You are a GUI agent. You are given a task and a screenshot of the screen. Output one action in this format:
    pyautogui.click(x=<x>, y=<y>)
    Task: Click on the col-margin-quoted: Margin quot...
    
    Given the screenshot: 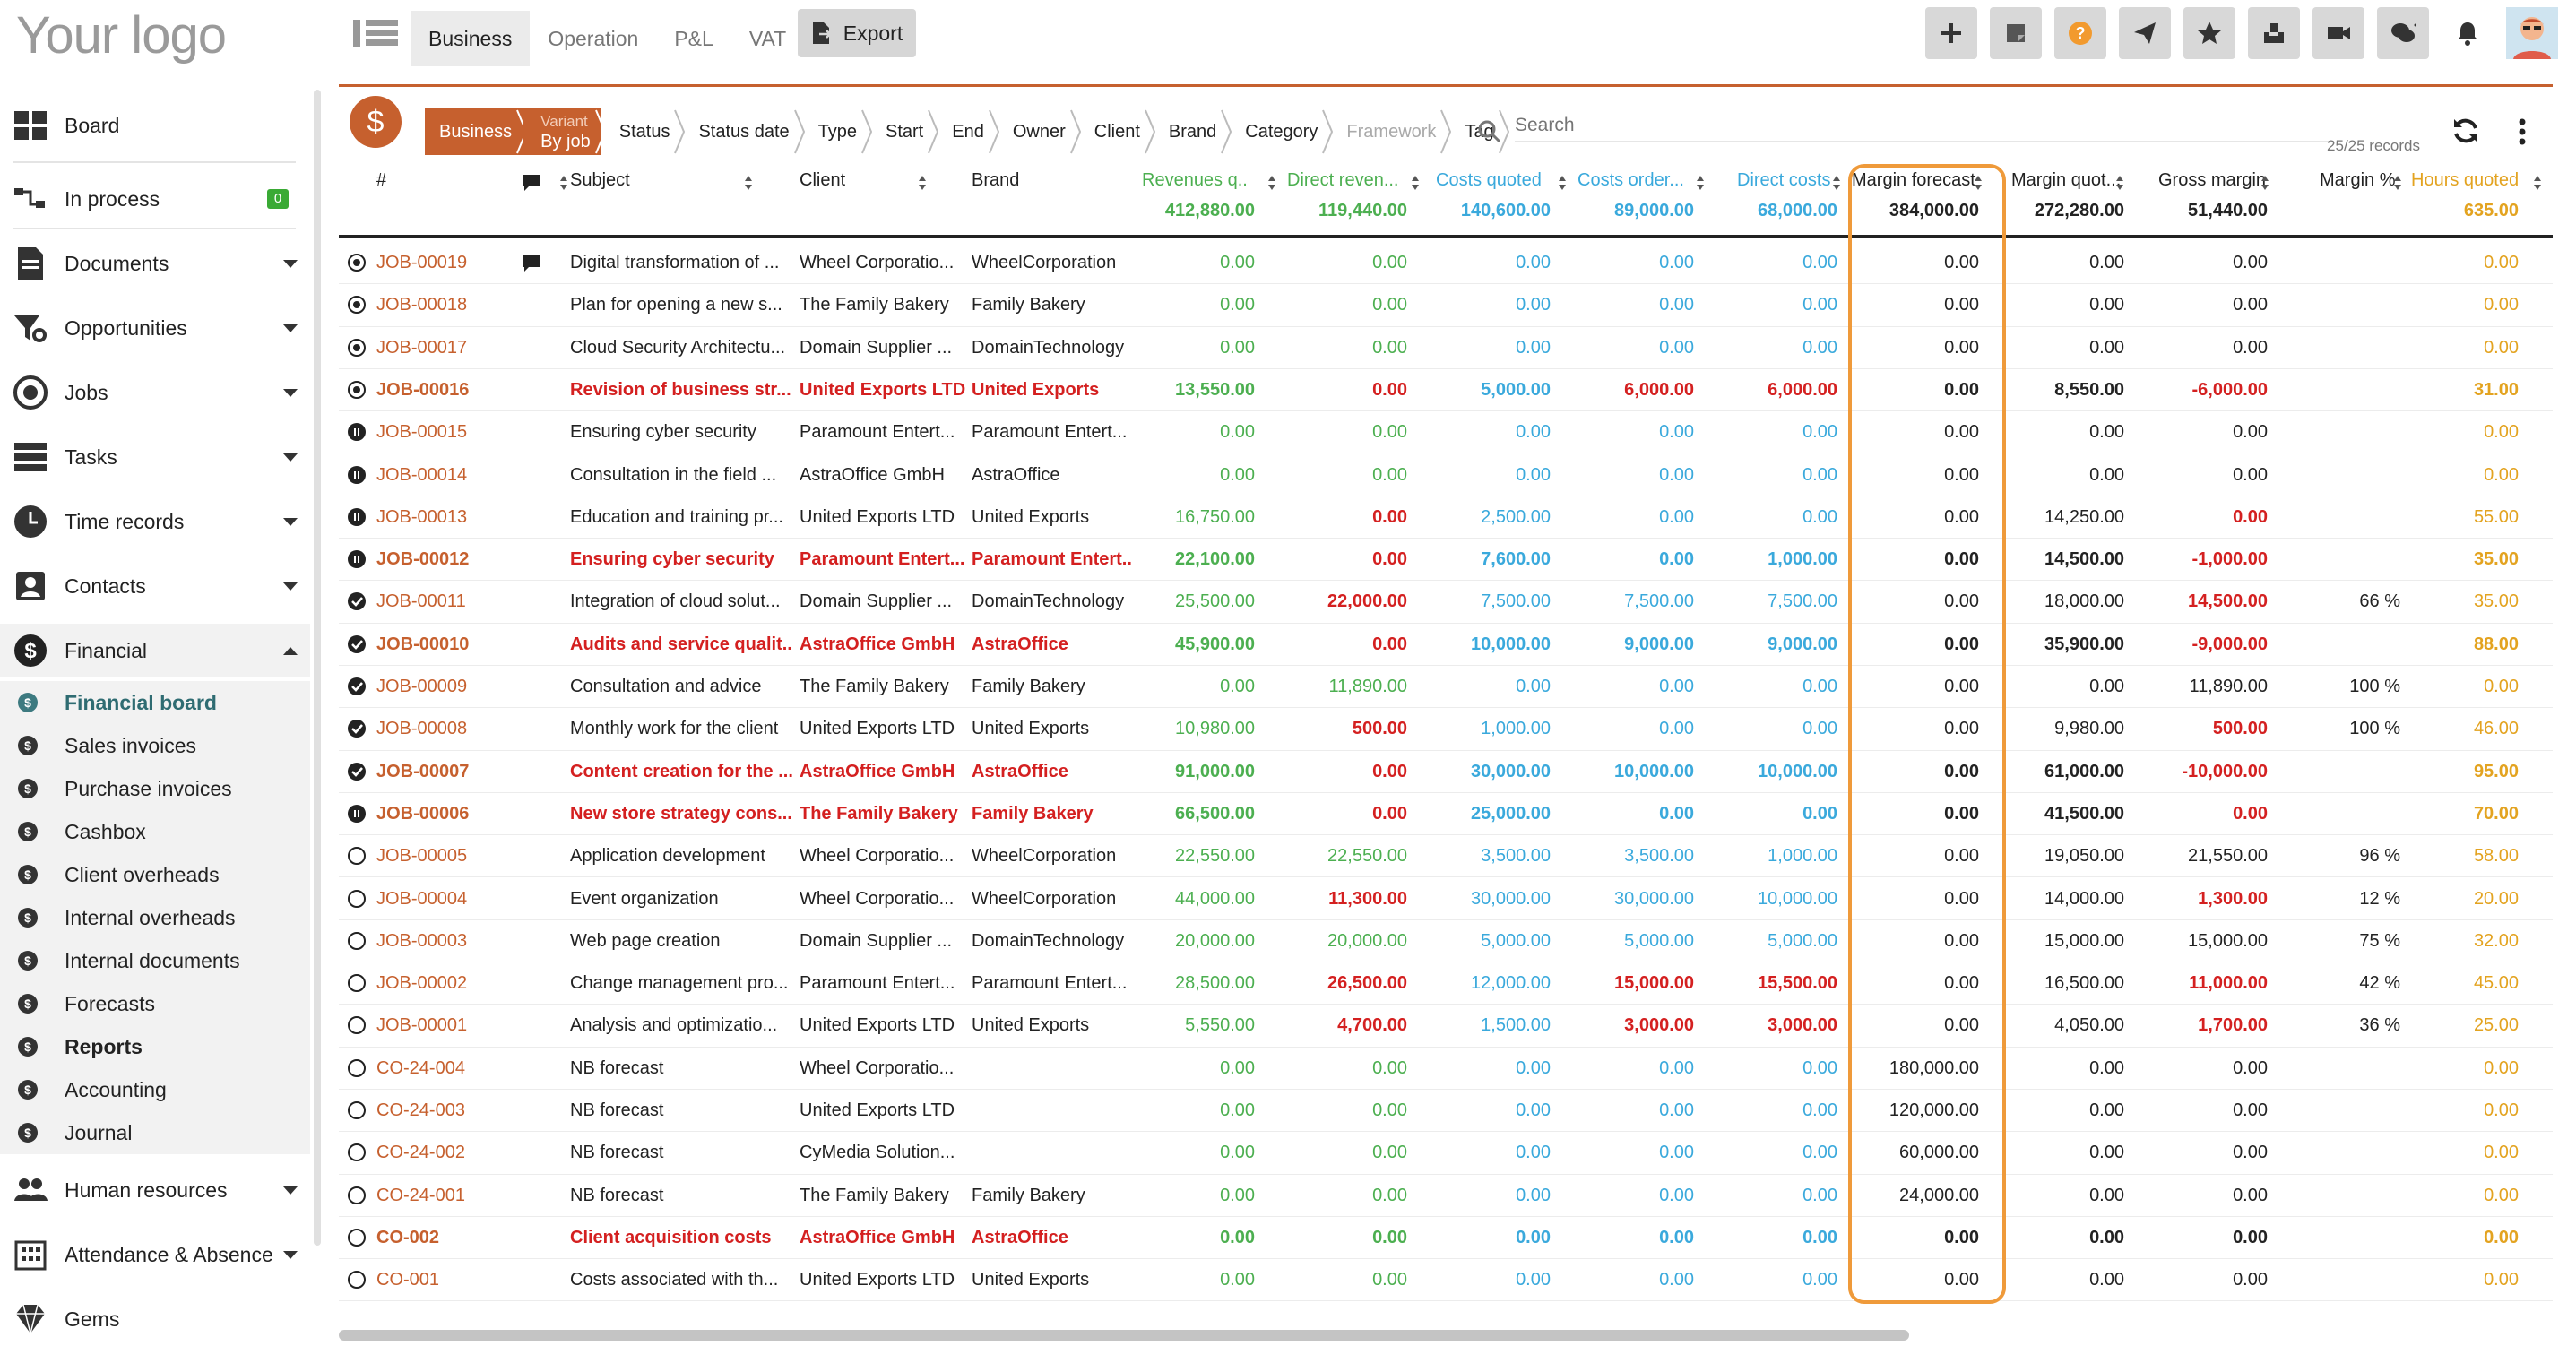 What is the action you would take?
    pyautogui.click(x=2066, y=180)
    